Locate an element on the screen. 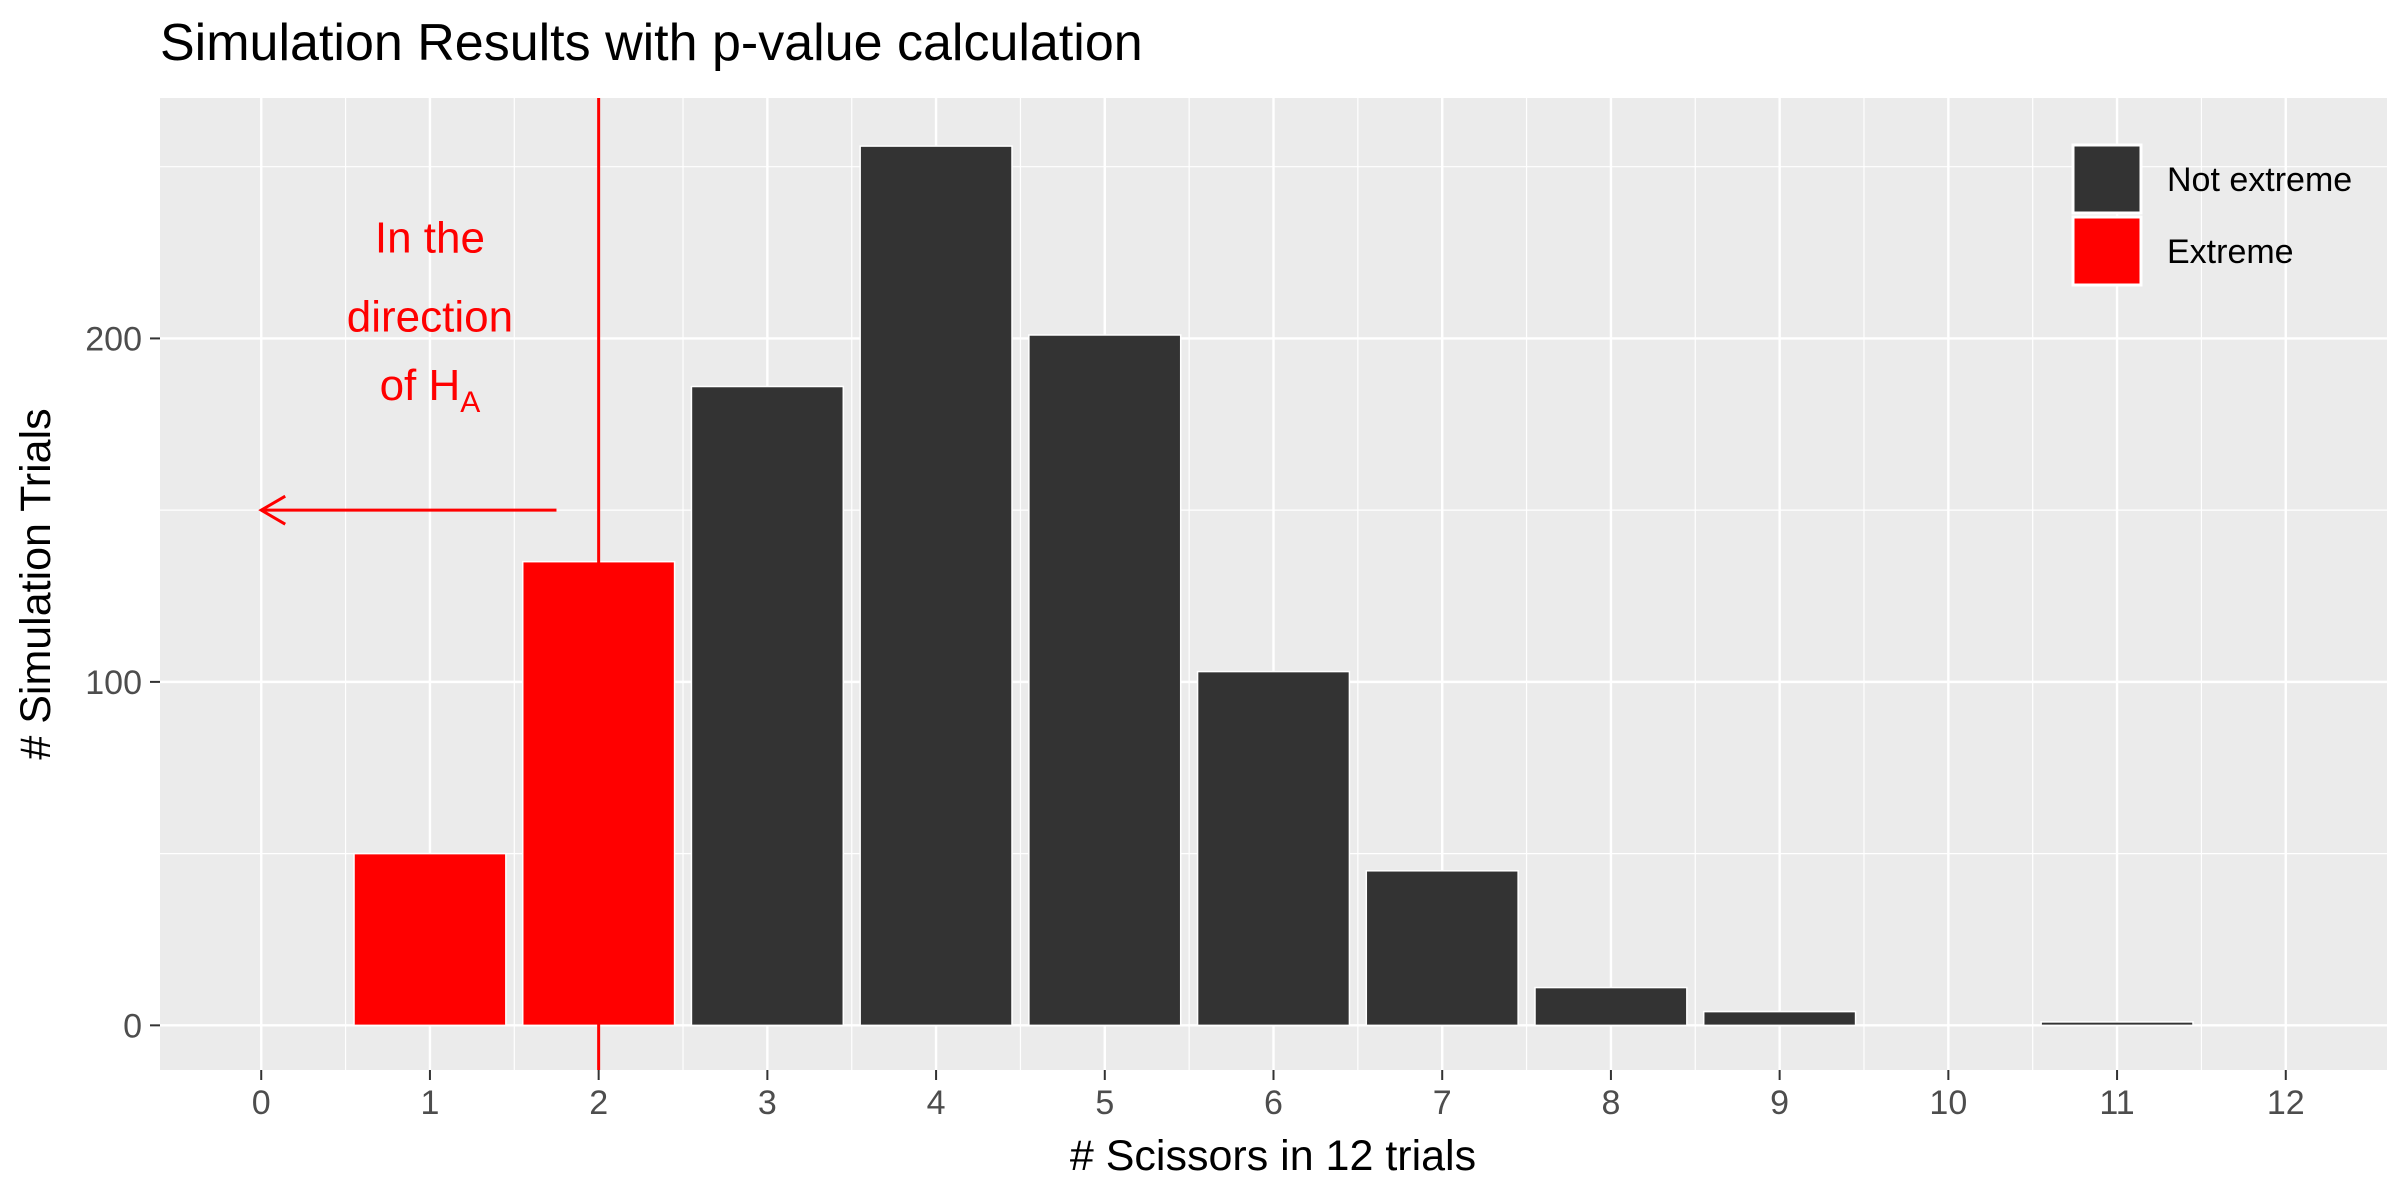 This screenshot has width=2400, height=1200. y-axis-title: # Simulation Trials is located at coordinates (36, 583).